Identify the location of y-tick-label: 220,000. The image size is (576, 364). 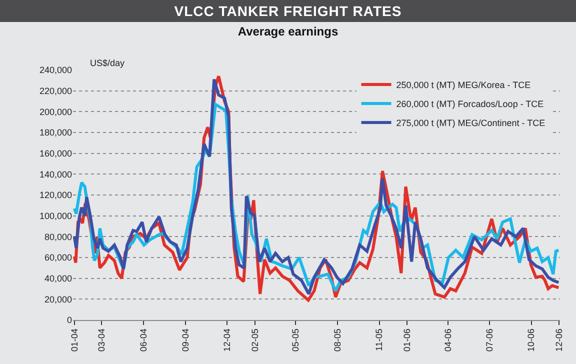
(55, 91).